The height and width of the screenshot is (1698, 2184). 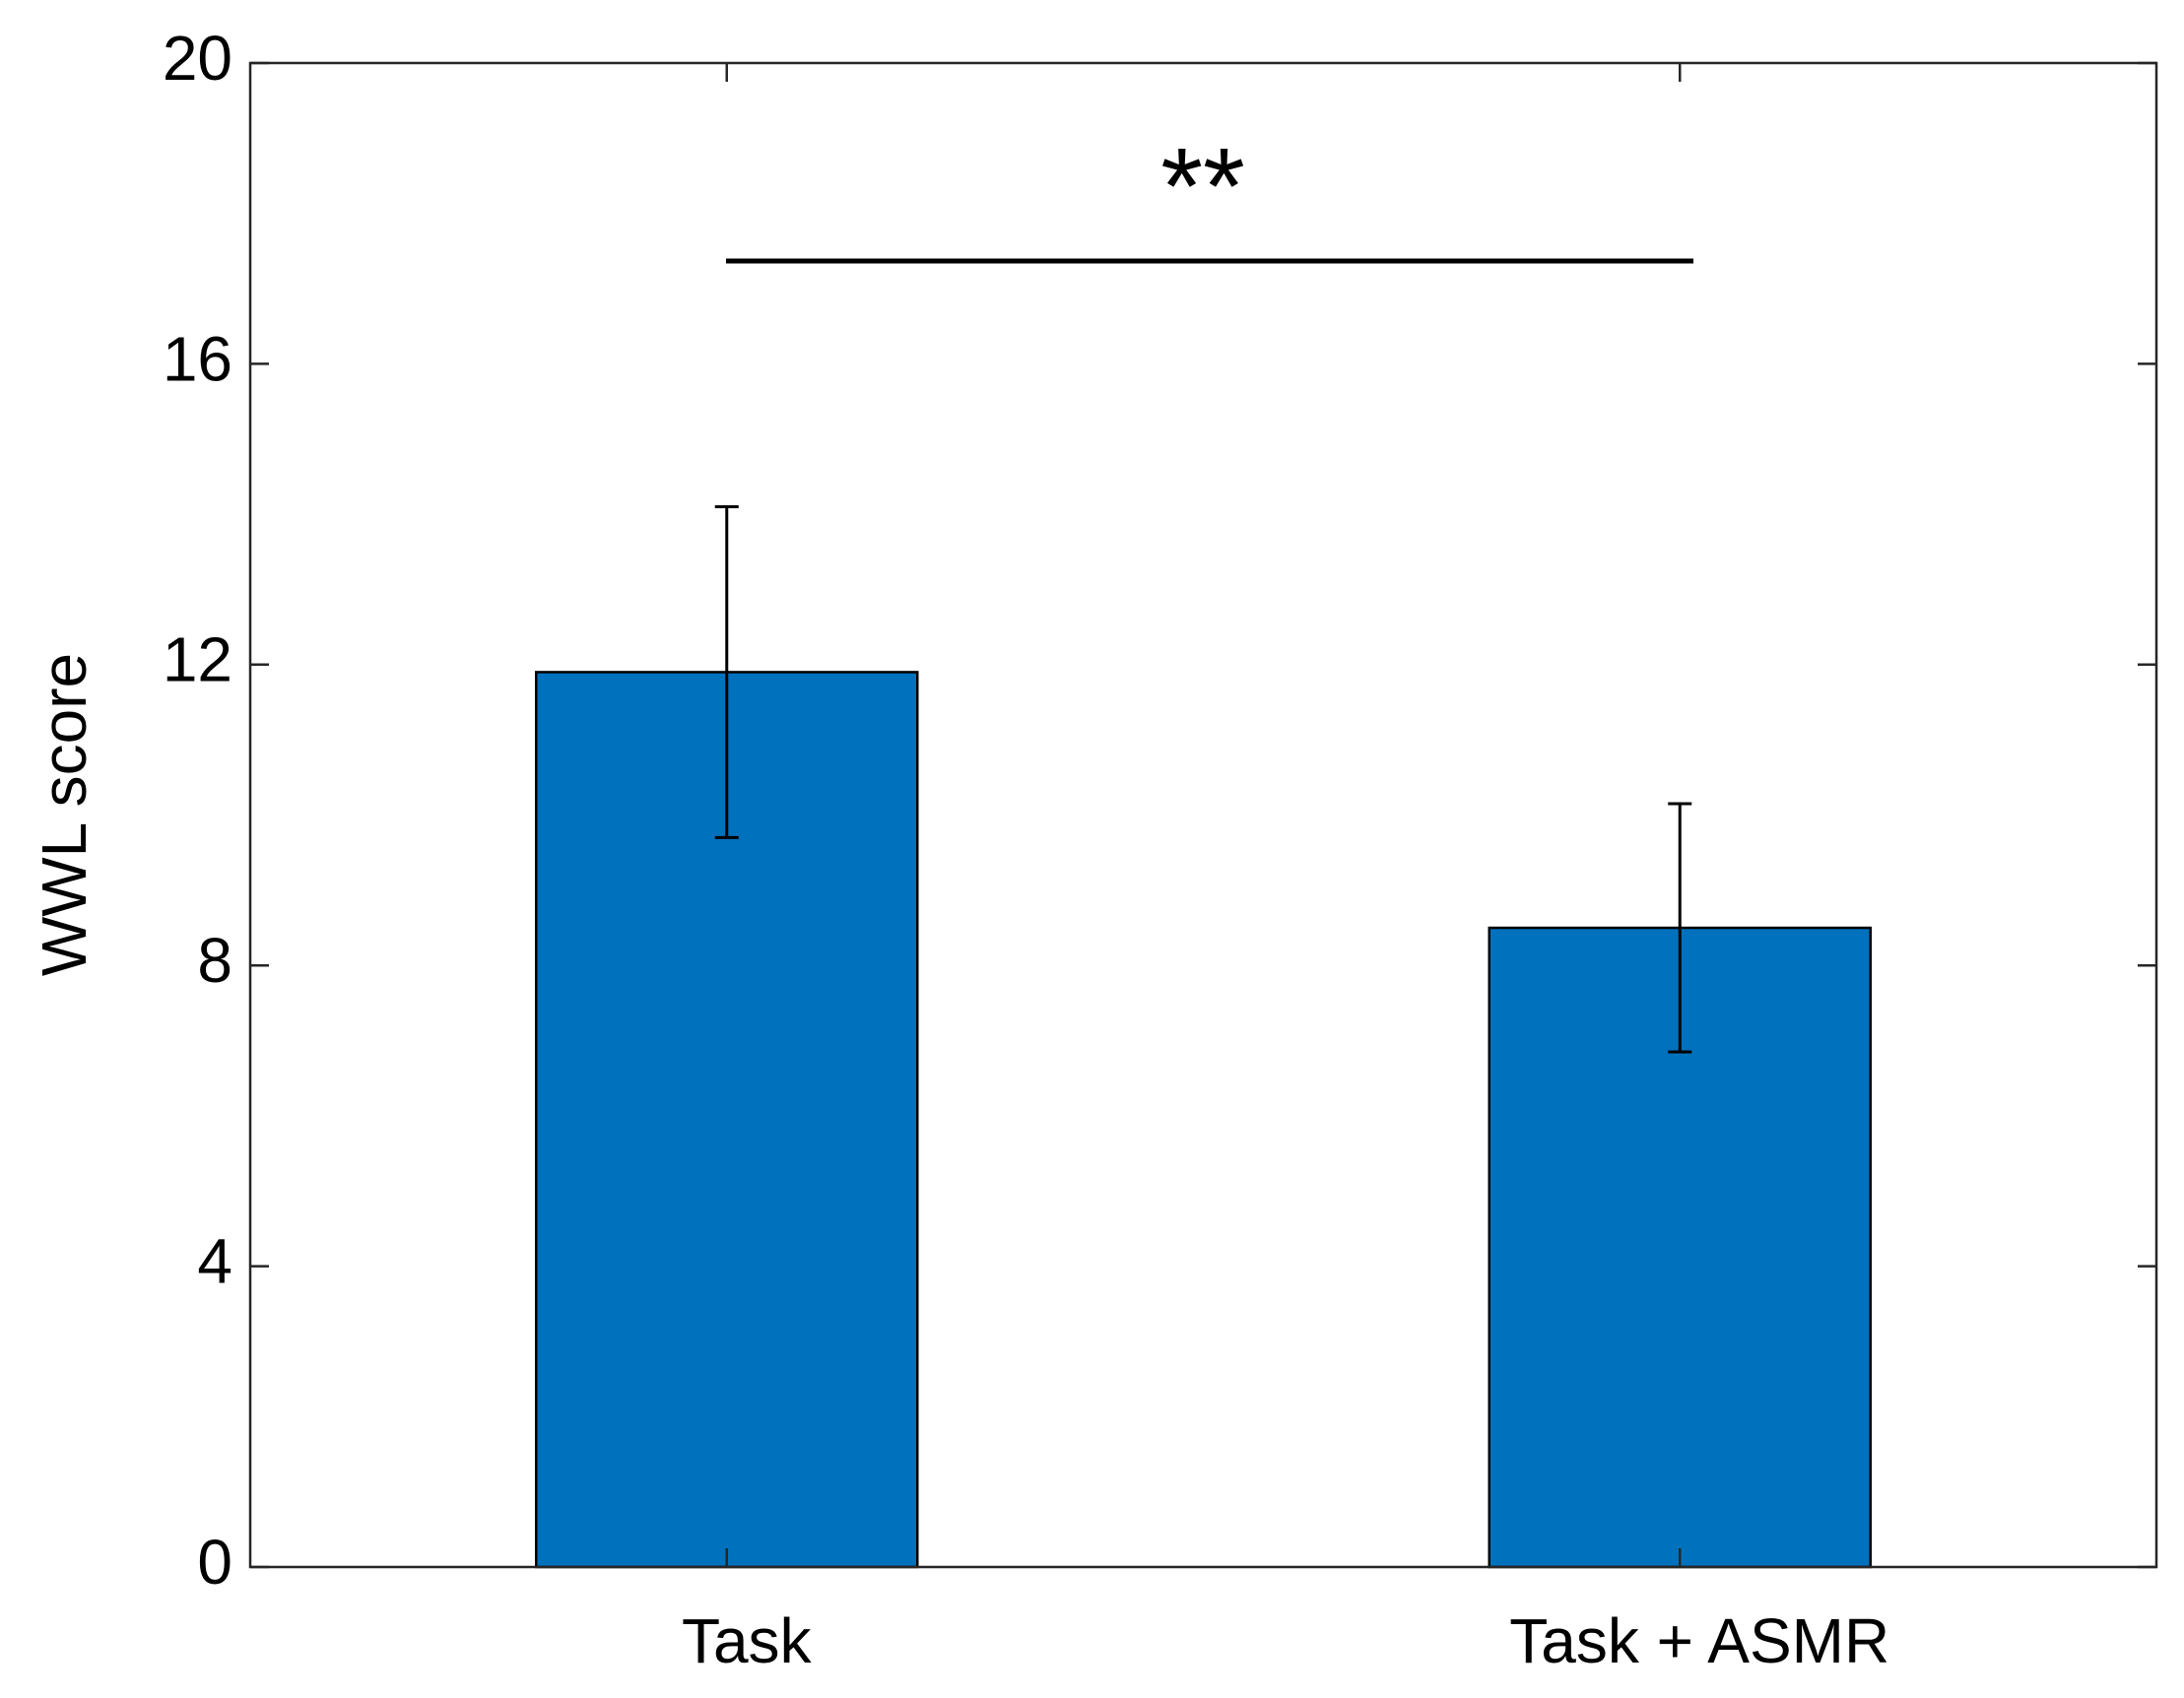 What do you see at coordinates (1202, 187) in the screenshot?
I see `significance-label: **` at bounding box center [1202, 187].